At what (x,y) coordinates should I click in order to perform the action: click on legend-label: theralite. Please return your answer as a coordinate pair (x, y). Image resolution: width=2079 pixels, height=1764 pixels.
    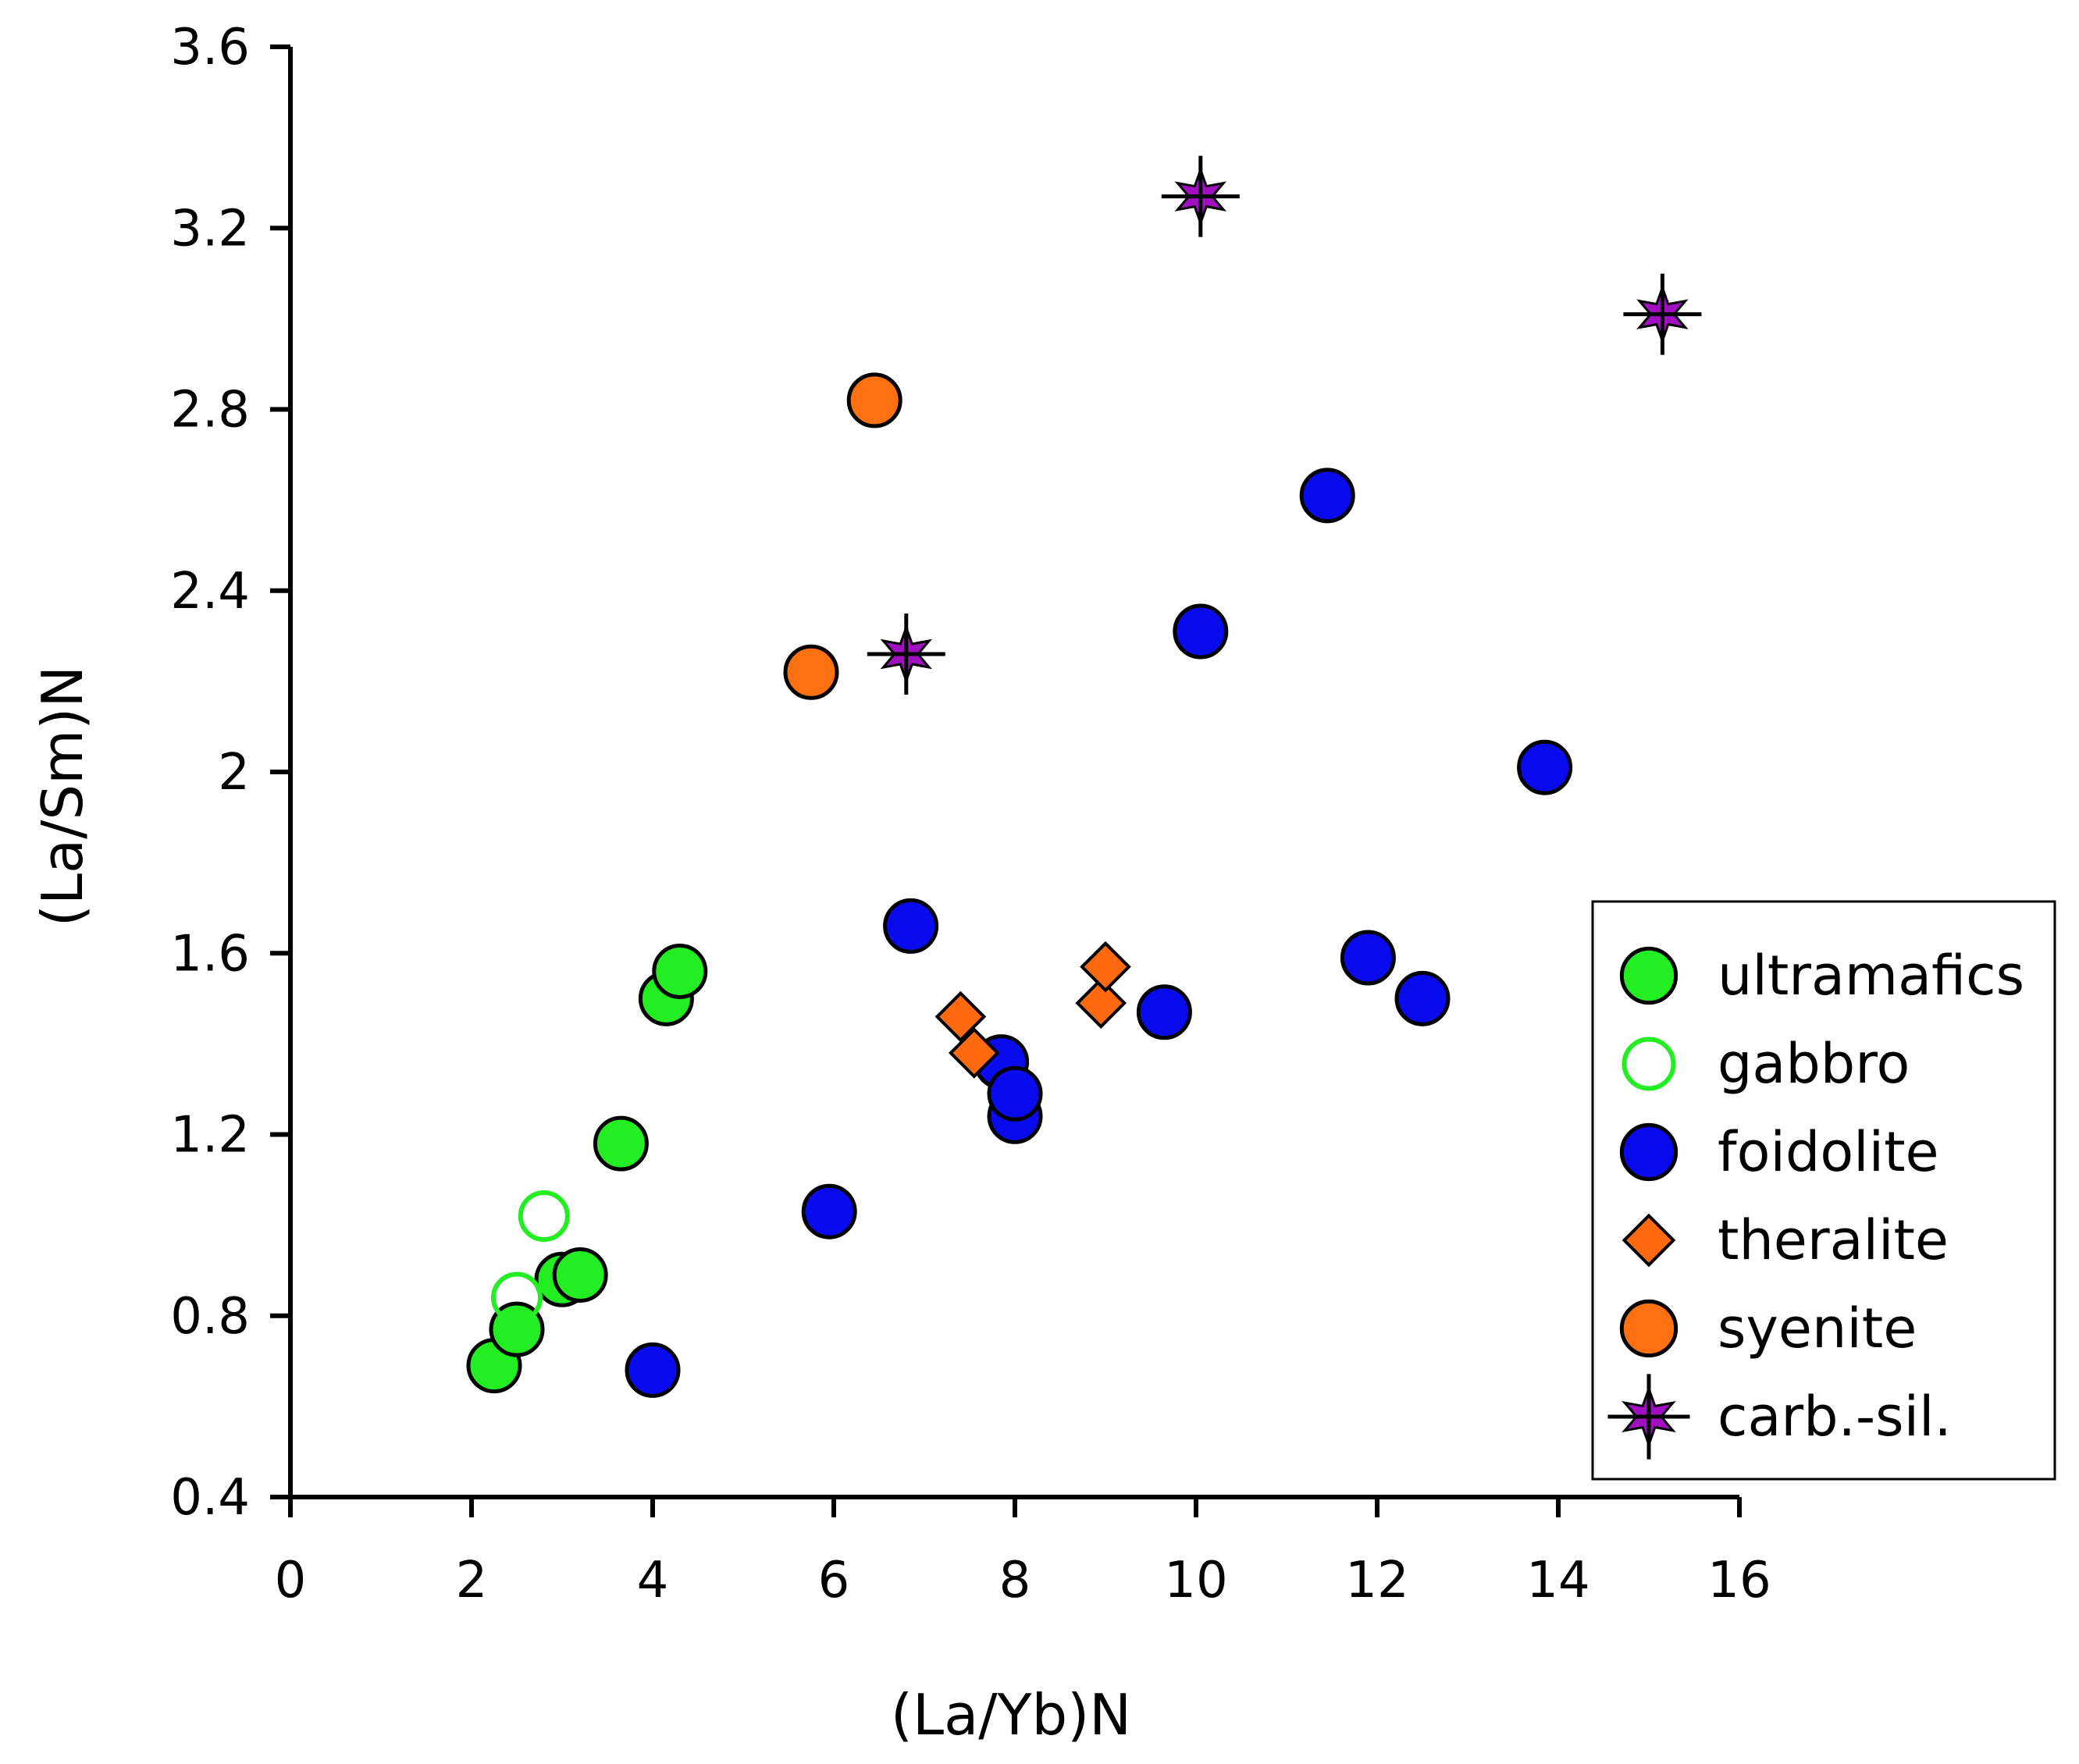
    Looking at the image, I should click on (1834, 1240).